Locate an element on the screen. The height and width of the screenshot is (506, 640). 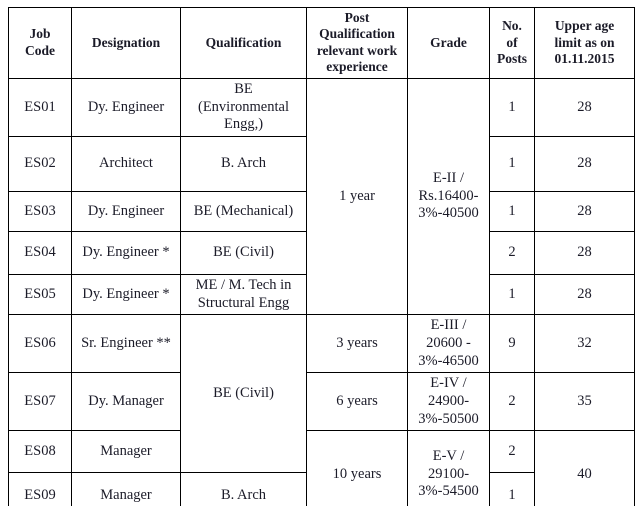
cell-es08-posts: 2 is located at coordinates (512, 452).